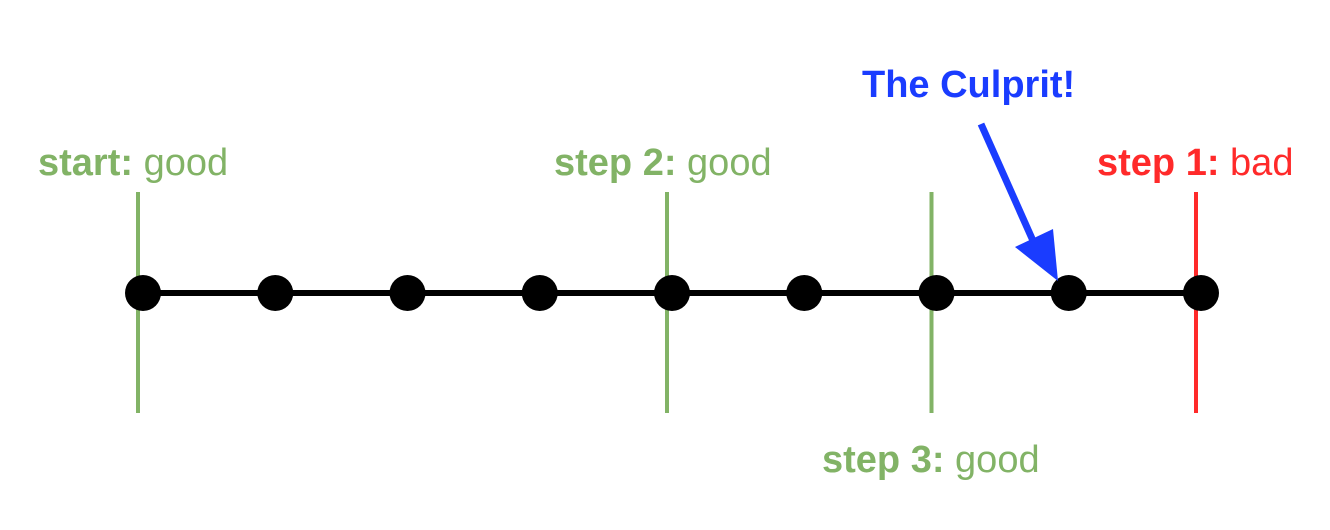  I want to click on label-step-3: step 3: good, so click(931, 460).